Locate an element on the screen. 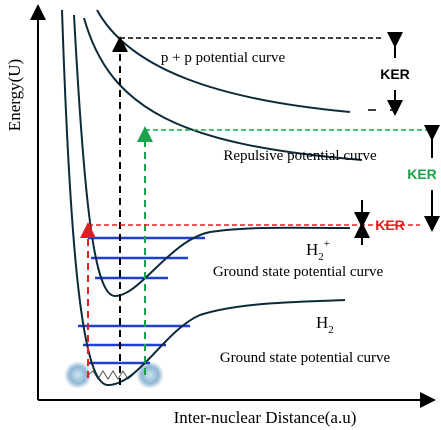 The height and width of the screenshot is (430, 441). h2plus-label: Ground state potential curve is located at coordinates (298, 272).